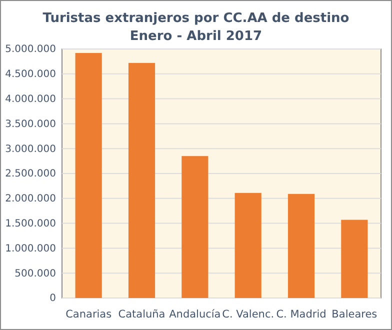 This screenshot has width=392, height=330. Describe the element at coordinates (196, 18) in the screenshot. I see `chart-title: Turistas extranjeros por CC.AA de destino` at that location.